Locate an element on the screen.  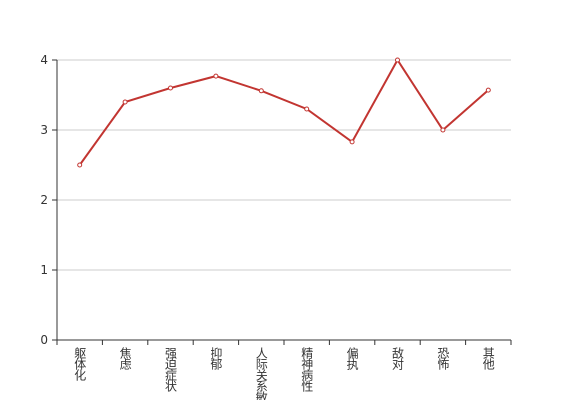
x-tick-label: 抑郁 is located at coordinates (216, 358).